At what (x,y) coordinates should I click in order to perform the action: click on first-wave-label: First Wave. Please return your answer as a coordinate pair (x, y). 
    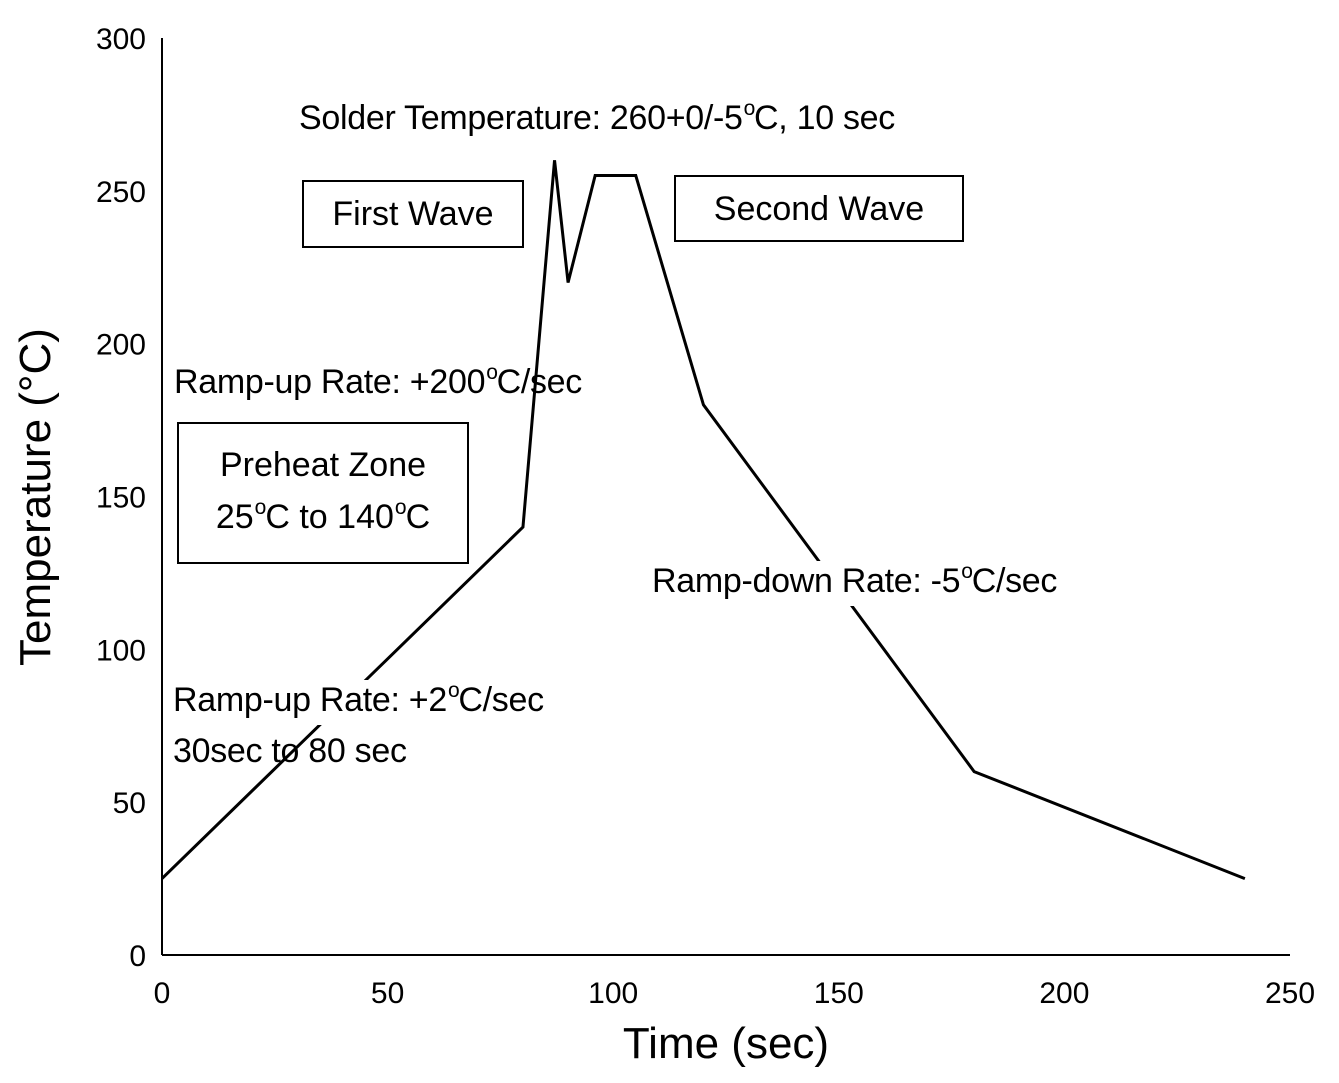
    Looking at the image, I should click on (413, 214).